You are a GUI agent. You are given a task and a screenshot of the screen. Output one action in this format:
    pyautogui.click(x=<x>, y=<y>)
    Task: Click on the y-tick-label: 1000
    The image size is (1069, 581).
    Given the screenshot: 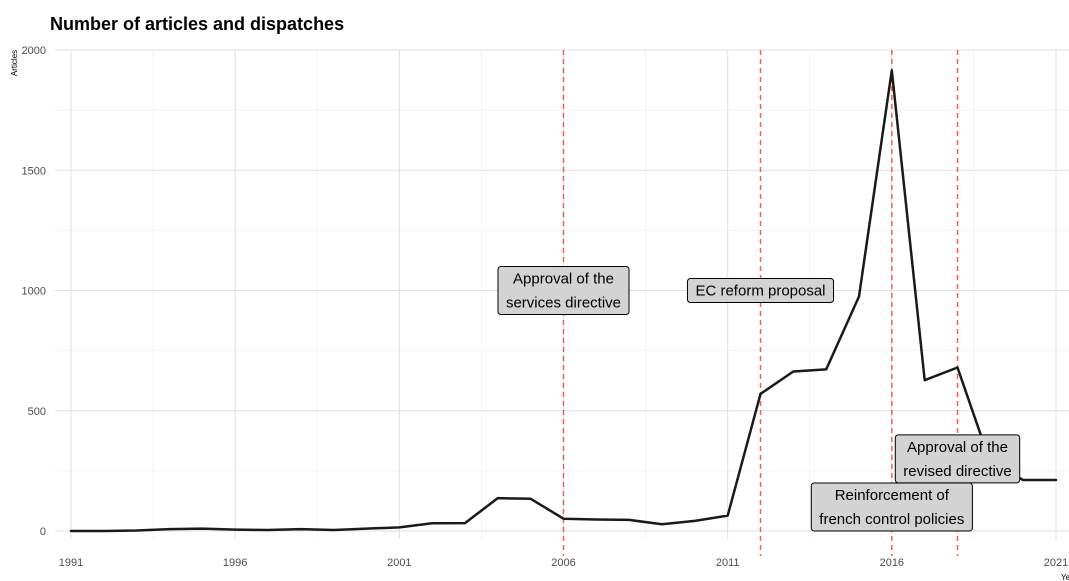 What is the action you would take?
    pyautogui.click(x=34, y=292)
    